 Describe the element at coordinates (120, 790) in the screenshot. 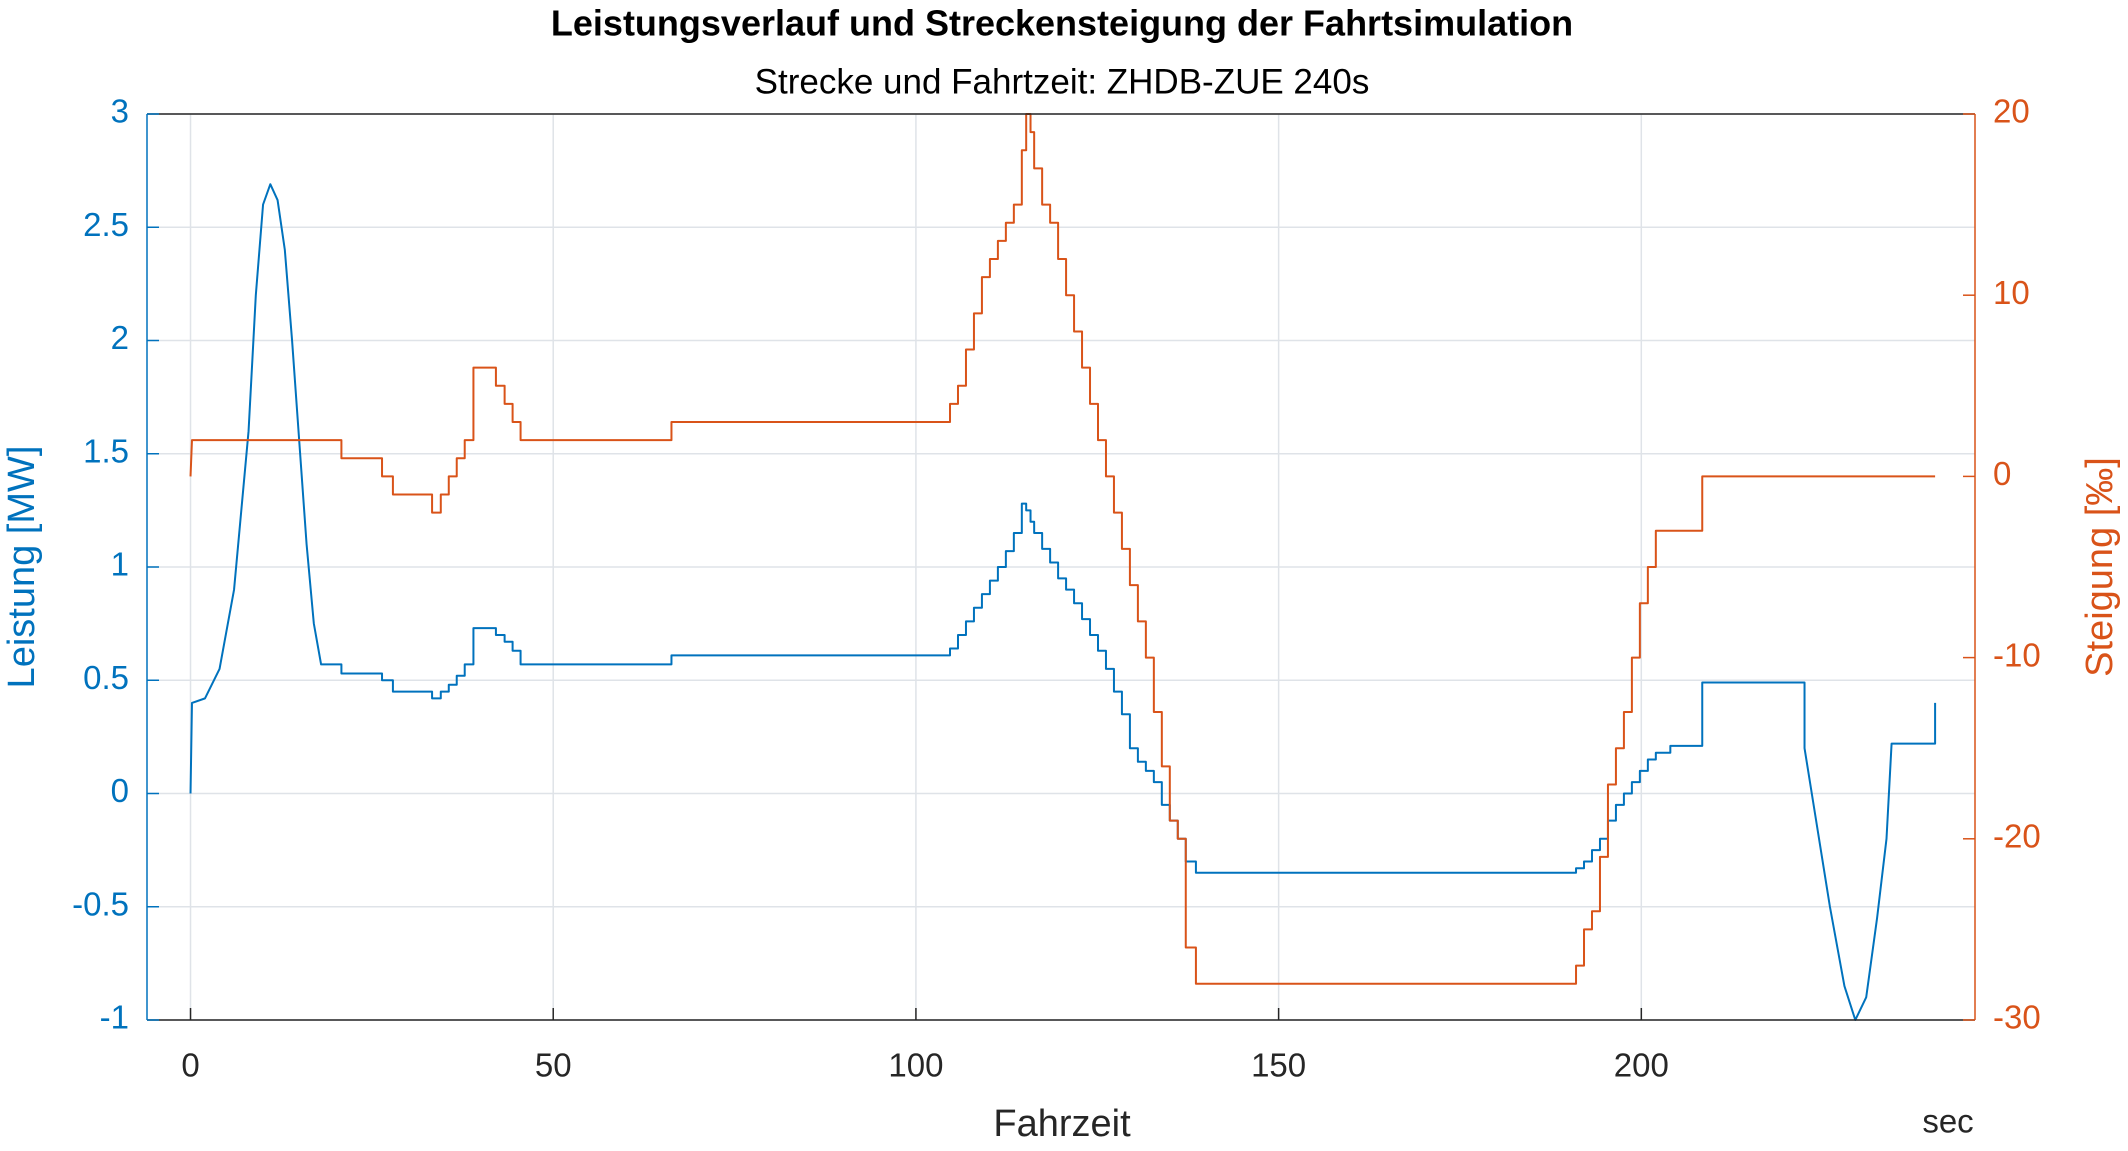

I see `y-tick-label: 0` at that location.